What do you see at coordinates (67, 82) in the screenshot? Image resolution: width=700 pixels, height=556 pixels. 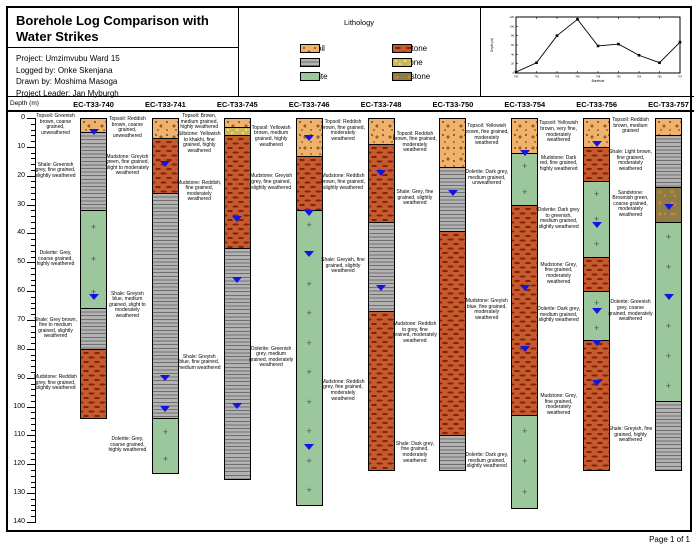 I see `drawn-by-line: Drawn by: Moshima Masoga` at bounding box center [67, 82].